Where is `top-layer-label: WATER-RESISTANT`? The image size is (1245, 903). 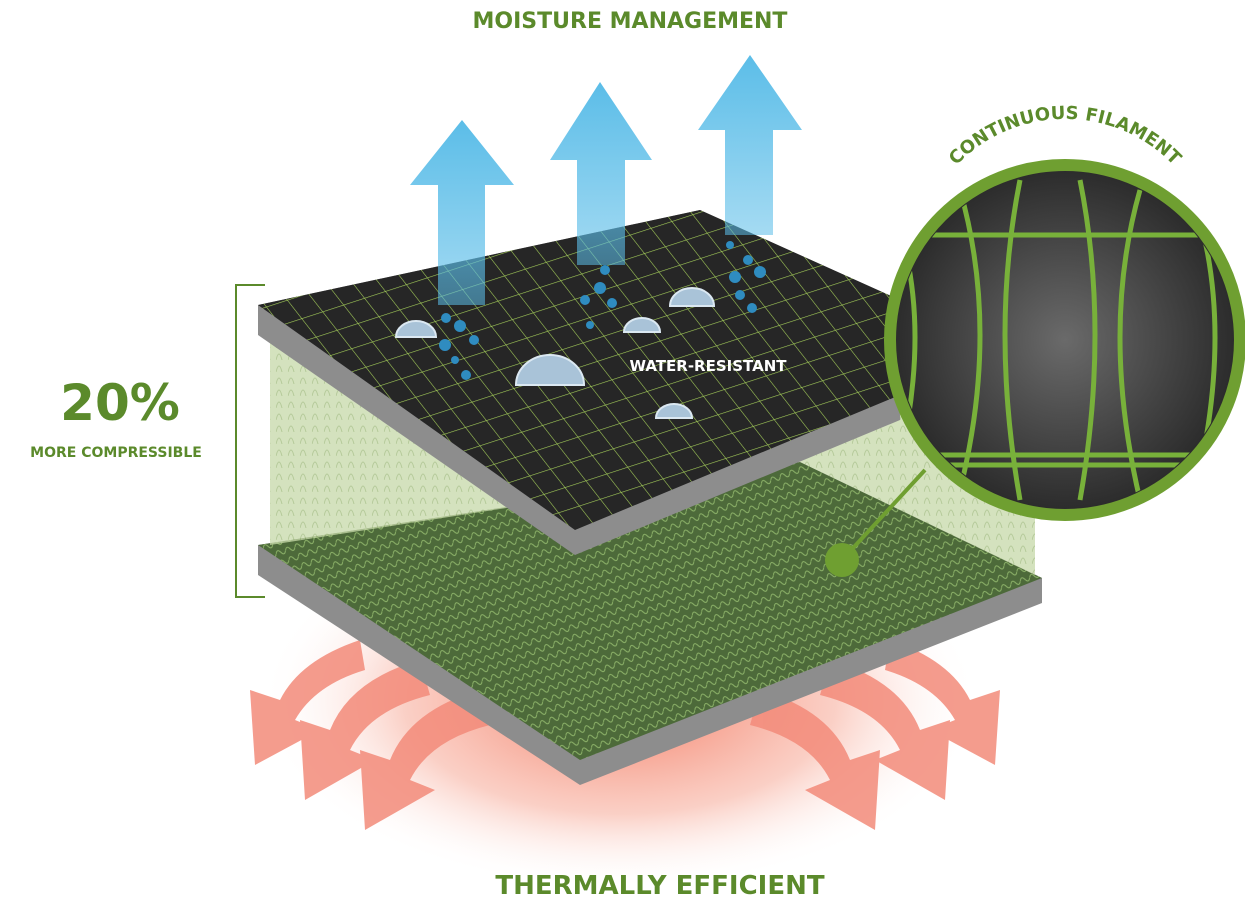 top-layer-label: WATER-RESISTANT is located at coordinates (708, 366).